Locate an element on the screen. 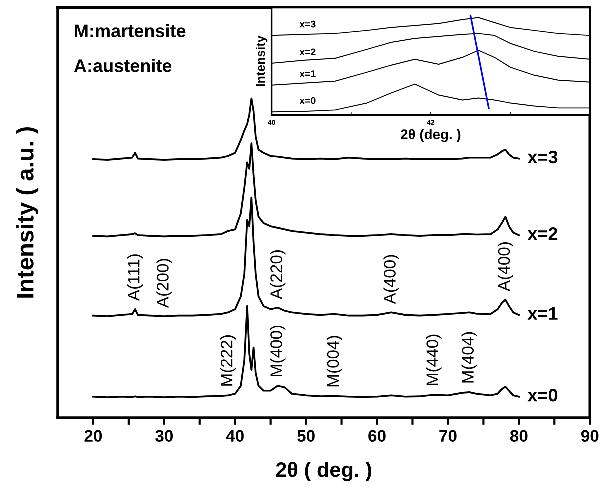  x-tick-label: 90 is located at coordinates (590, 436).